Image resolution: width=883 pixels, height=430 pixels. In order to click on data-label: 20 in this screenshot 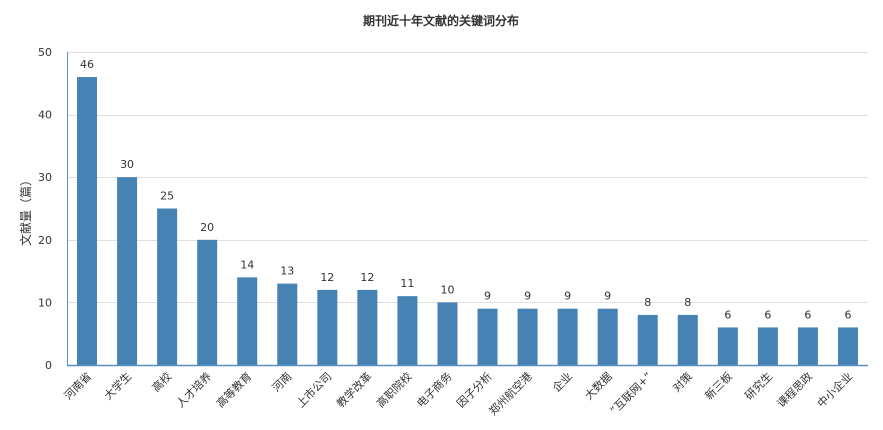, I will do `click(207, 227)`.